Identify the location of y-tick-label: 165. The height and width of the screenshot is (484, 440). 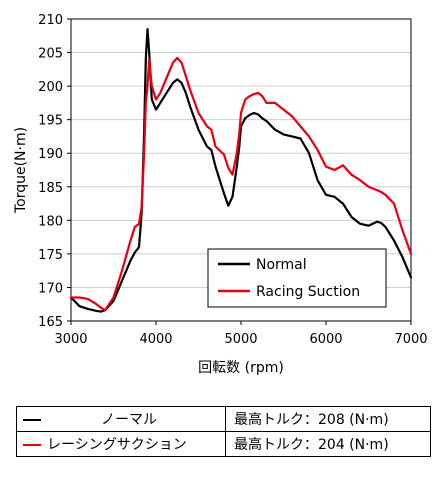
(50, 322).